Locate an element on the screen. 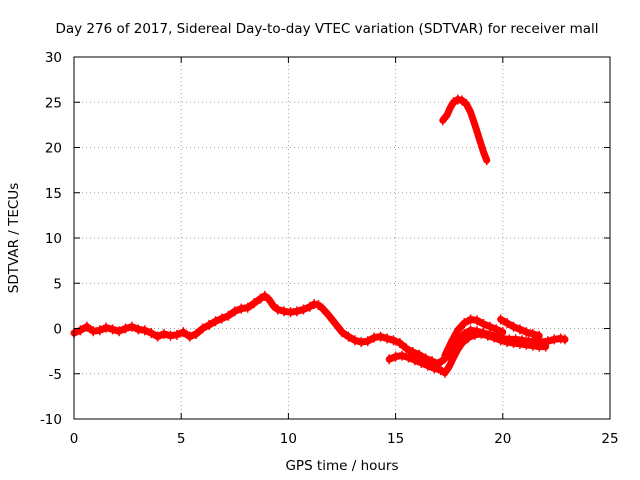  y-tick-label: 10 is located at coordinates (53, 239).